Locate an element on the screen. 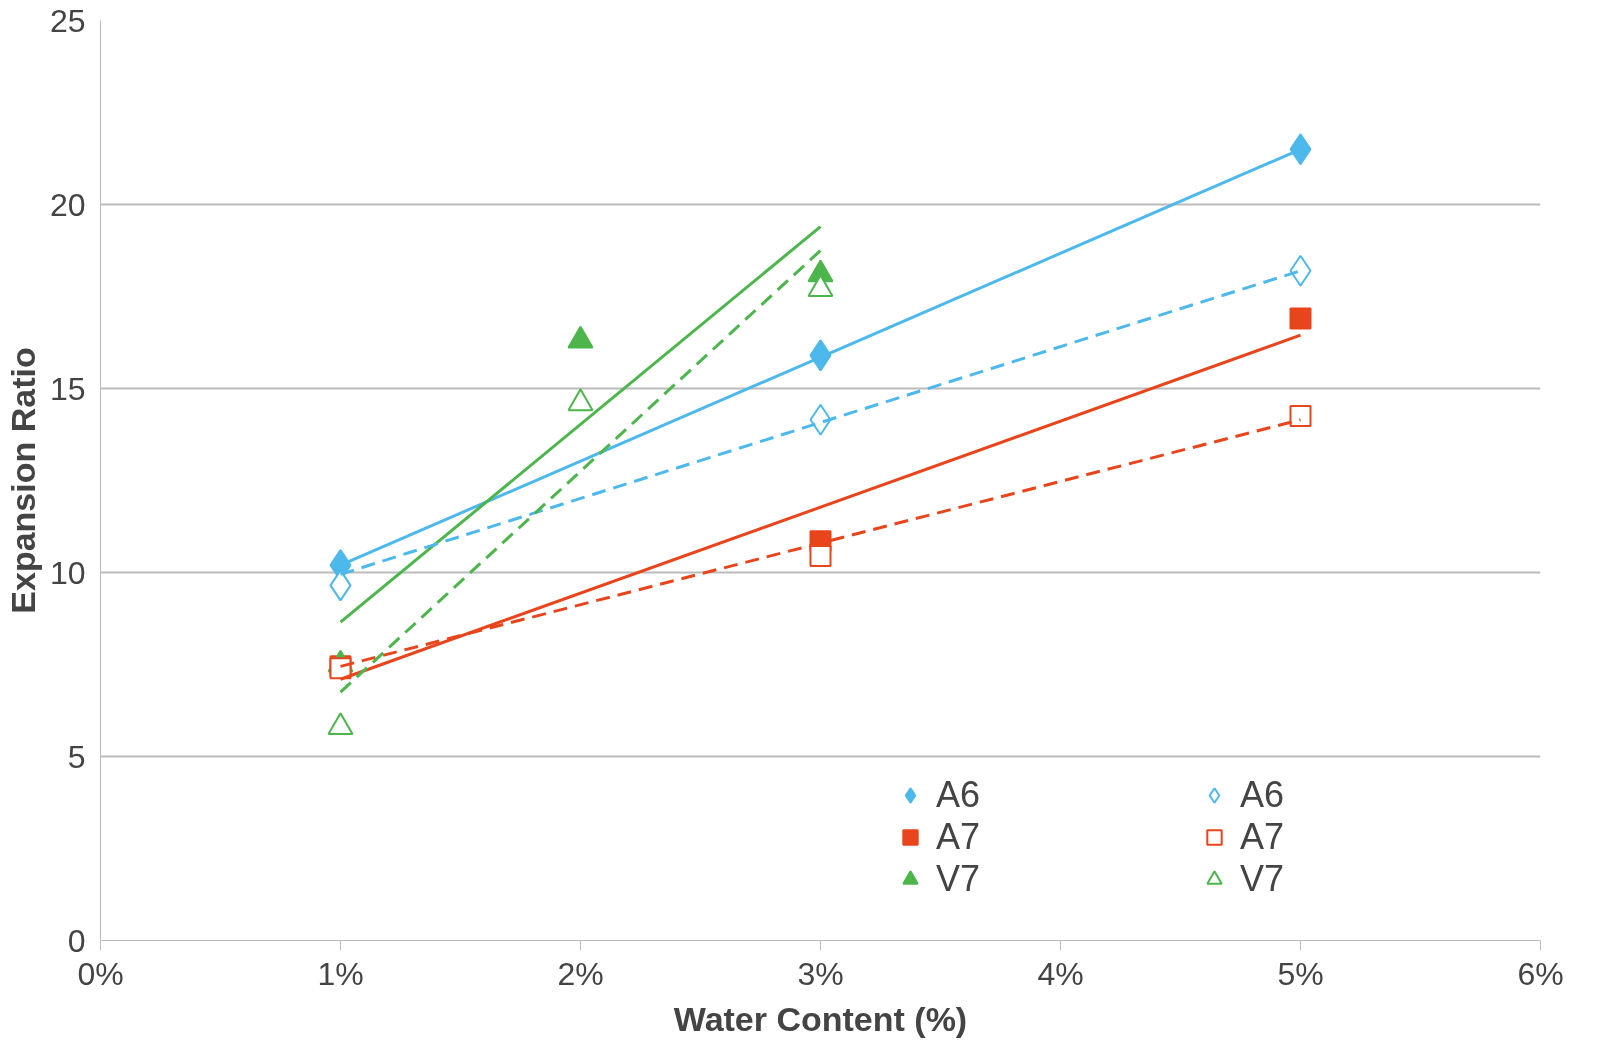  y-tick-label: 20 is located at coordinates (67, 204).